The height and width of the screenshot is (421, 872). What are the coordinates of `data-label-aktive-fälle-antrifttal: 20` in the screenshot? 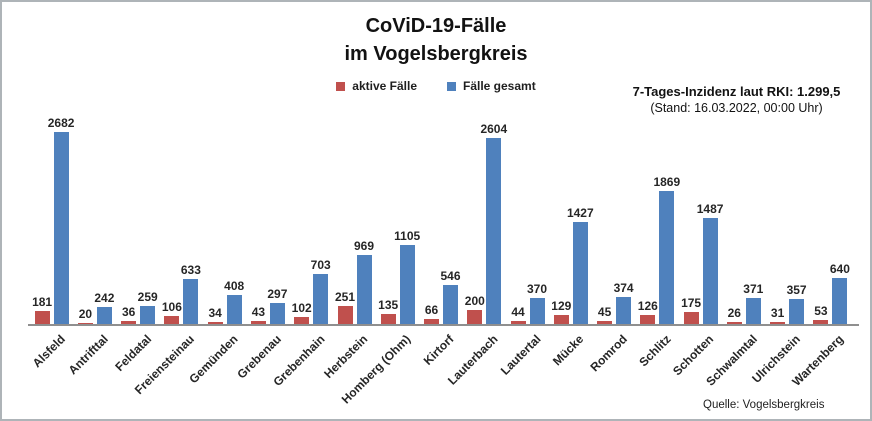 It's located at (85, 313).